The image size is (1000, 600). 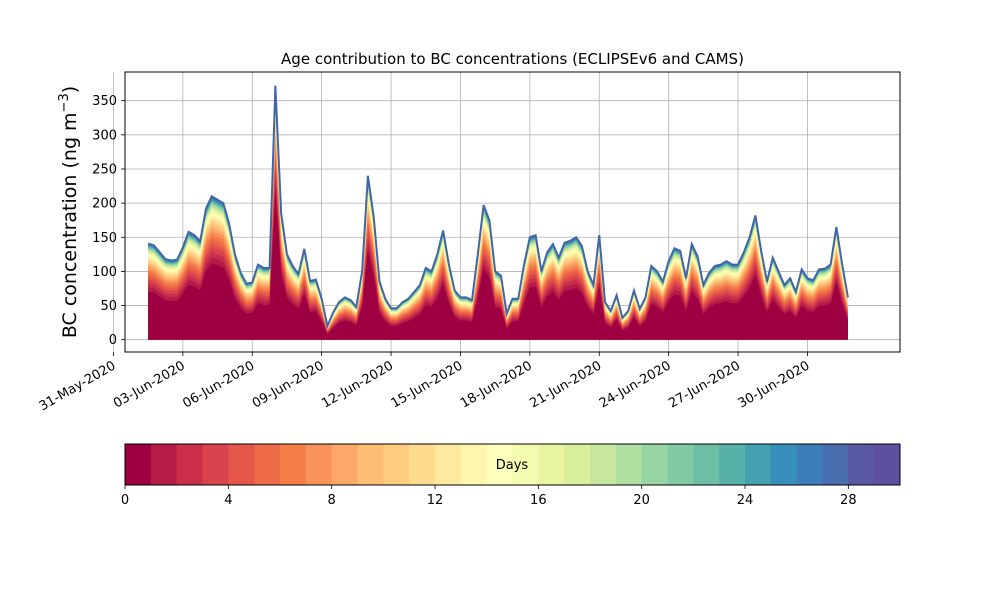 What do you see at coordinates (149, 384) in the screenshot?
I see `x-tick-label: 03-Jun-2020` at bounding box center [149, 384].